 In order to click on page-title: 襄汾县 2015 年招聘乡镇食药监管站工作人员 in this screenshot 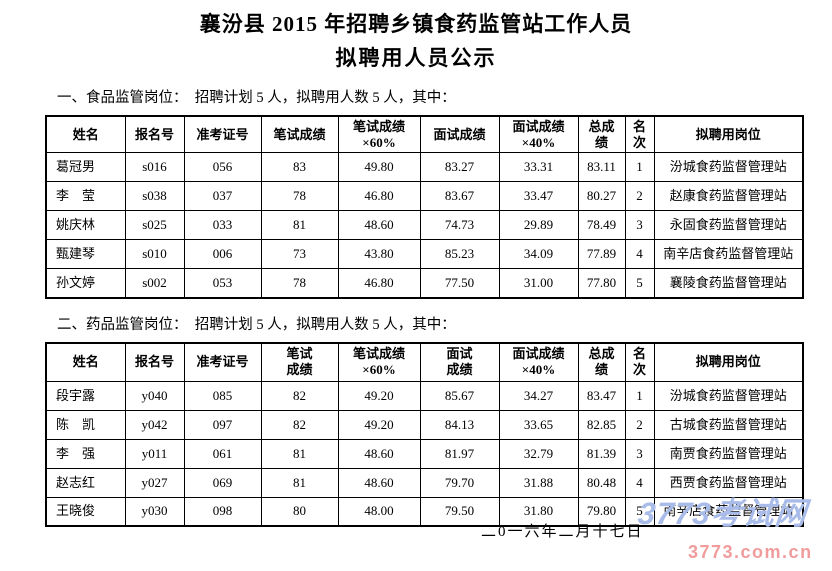, I will do `click(416, 24)`.